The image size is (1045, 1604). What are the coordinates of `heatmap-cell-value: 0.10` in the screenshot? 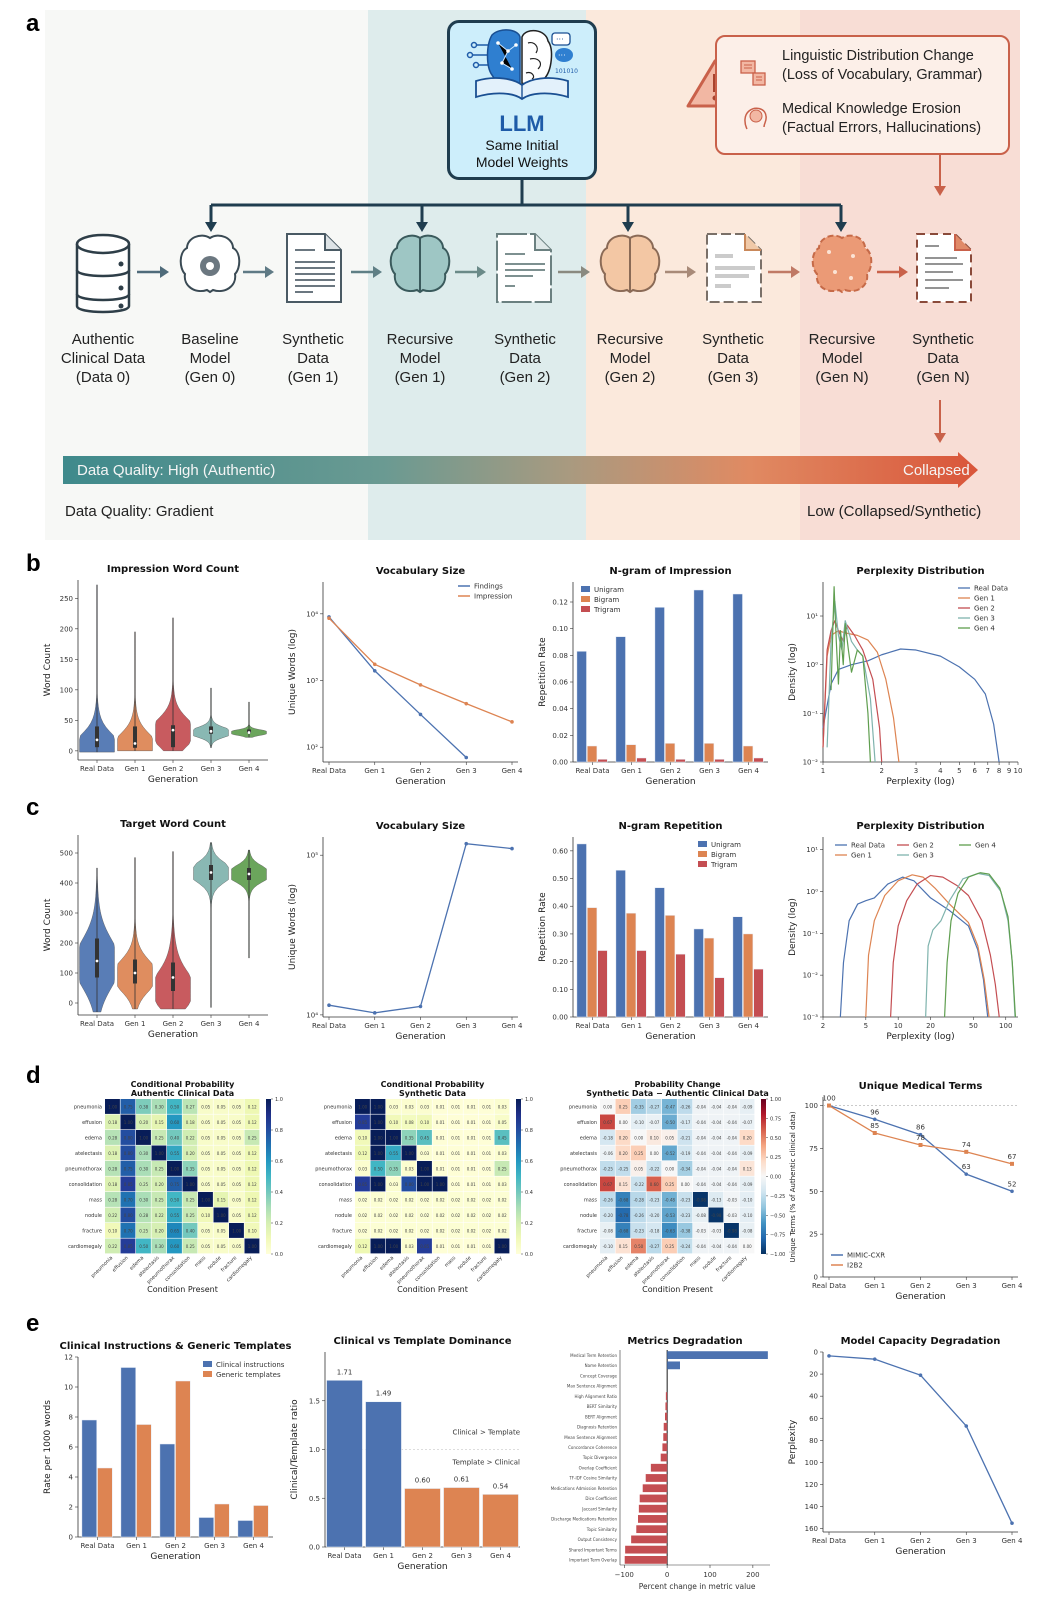 It's located at (654, 1137).